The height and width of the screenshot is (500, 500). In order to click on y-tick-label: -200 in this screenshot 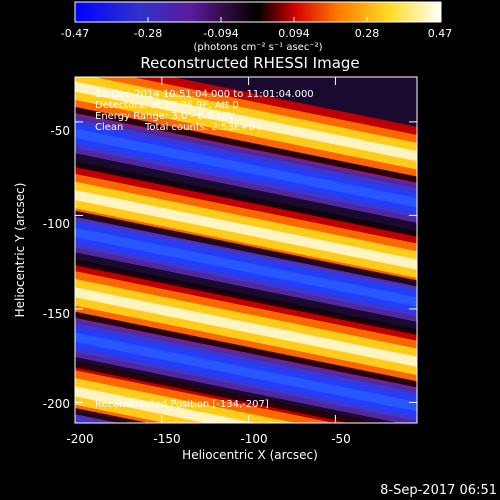, I will do `click(56, 404)`.